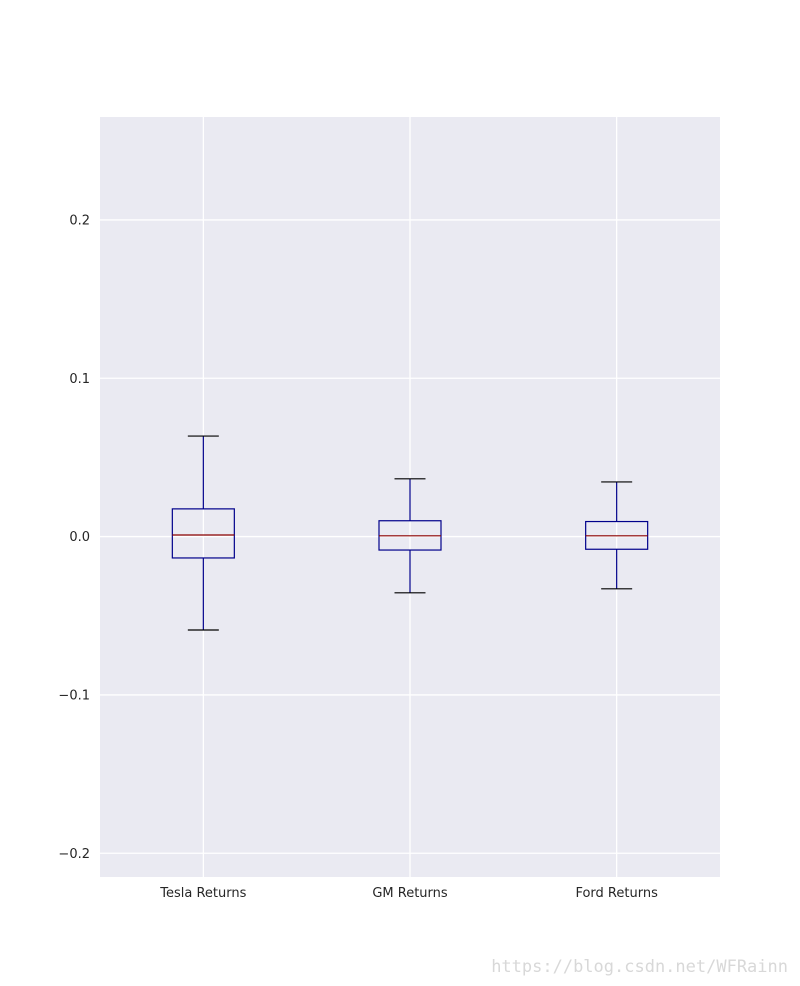 This screenshot has height=986, width=800. What do you see at coordinates (639, 967) in the screenshot?
I see `watermark-text: https://blog.csdn.net/WFRainn` at bounding box center [639, 967].